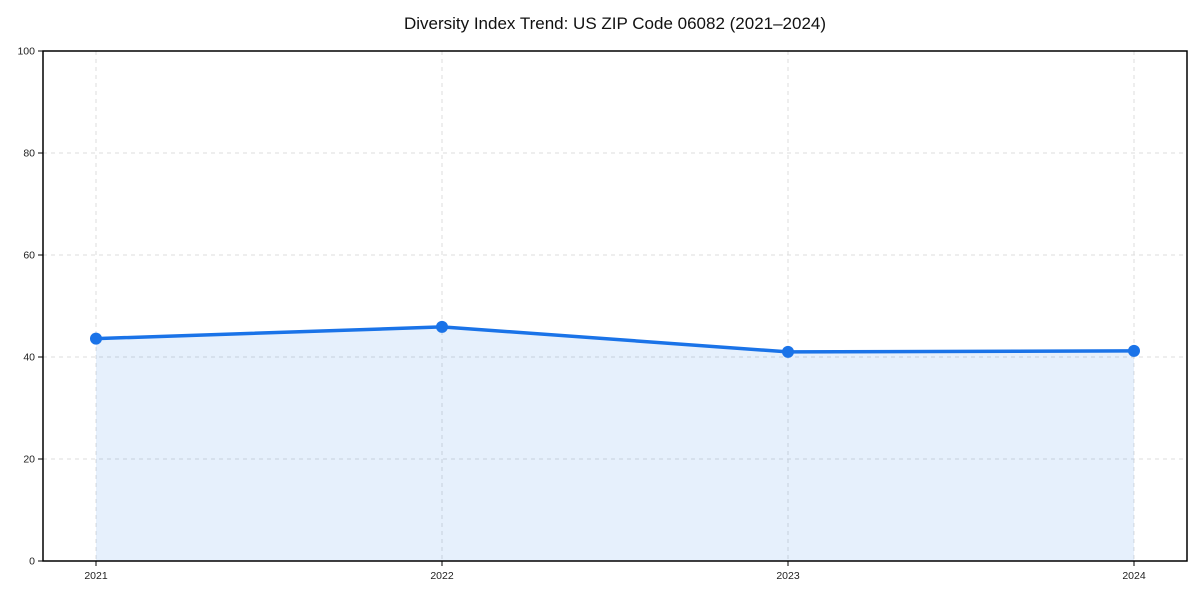  I want to click on y-tick-label: 0, so click(32, 562).